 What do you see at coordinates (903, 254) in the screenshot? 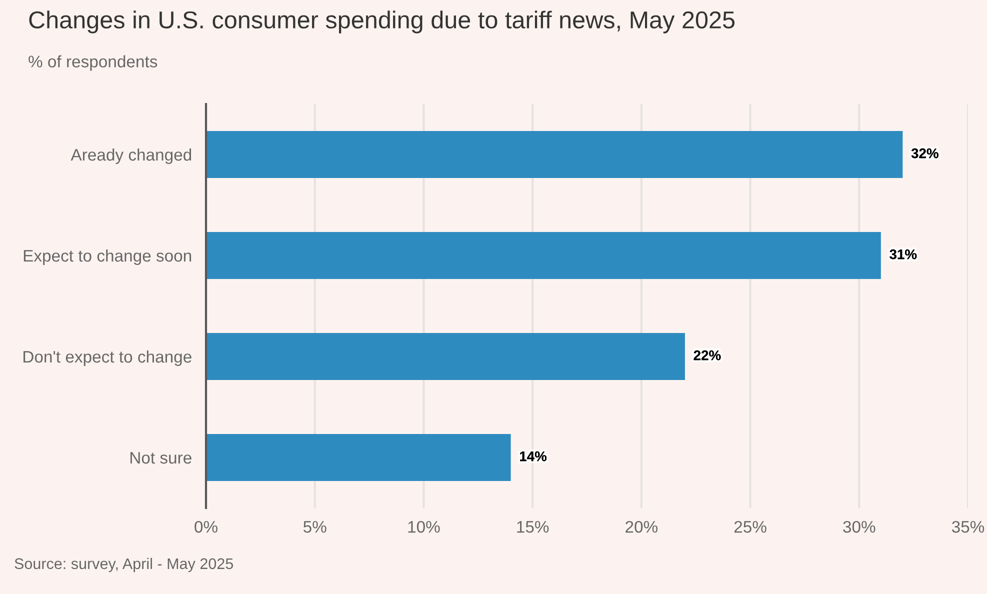
I see `data-label: 31%` at bounding box center [903, 254].